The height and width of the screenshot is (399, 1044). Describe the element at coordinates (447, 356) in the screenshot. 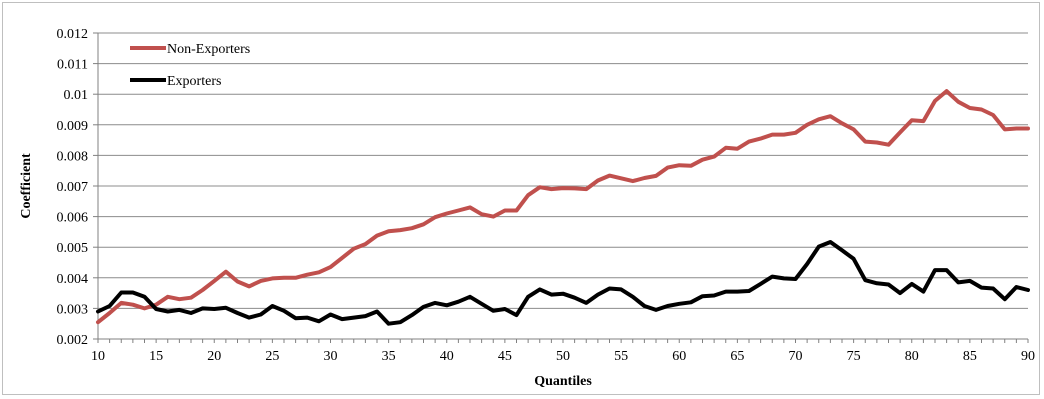

I see `x-tick-label: 40` at that location.